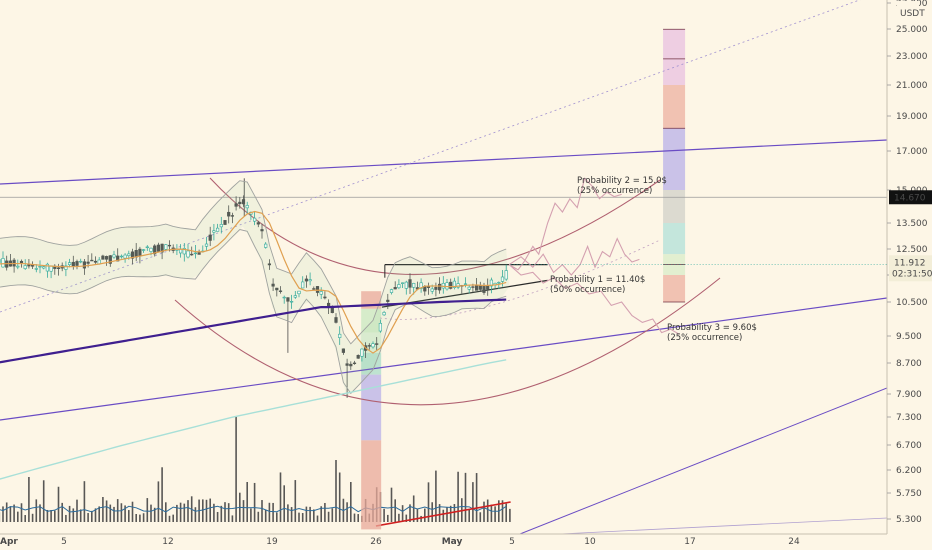 The height and width of the screenshot is (550, 932). I want to click on last-price-value: 11.912, so click(910, 263).